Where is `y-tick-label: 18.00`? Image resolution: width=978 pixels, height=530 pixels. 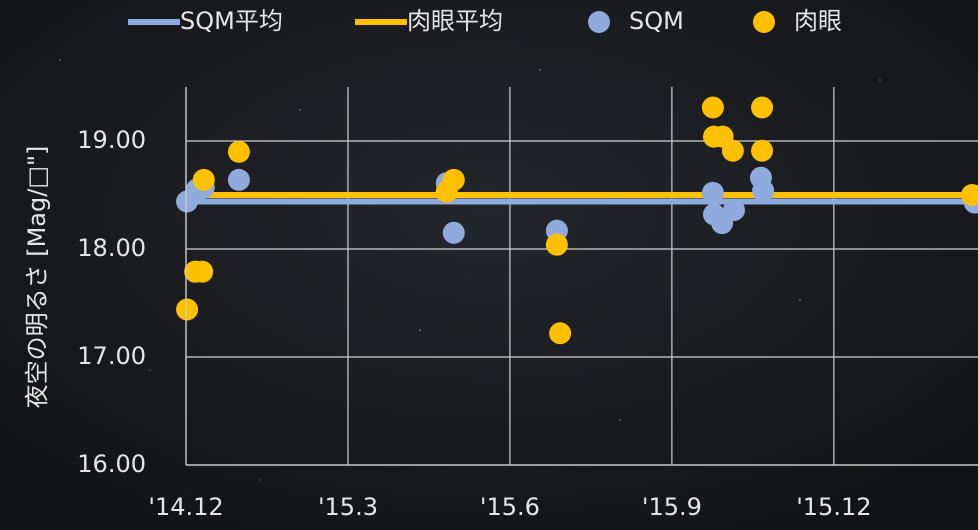 y-tick-label: 18.00 is located at coordinates (111, 248).